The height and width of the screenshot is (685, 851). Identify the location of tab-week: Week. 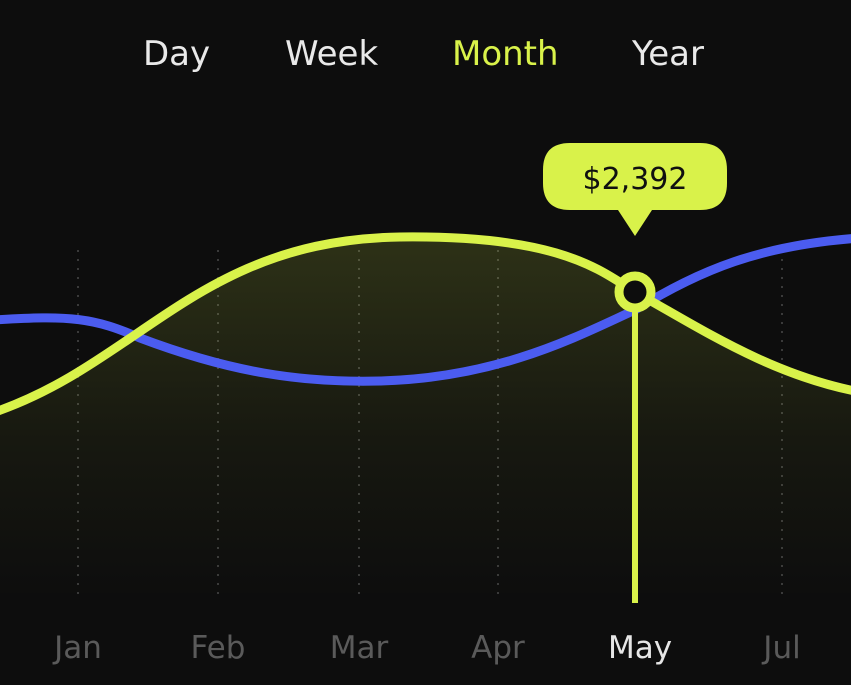
(332, 54).